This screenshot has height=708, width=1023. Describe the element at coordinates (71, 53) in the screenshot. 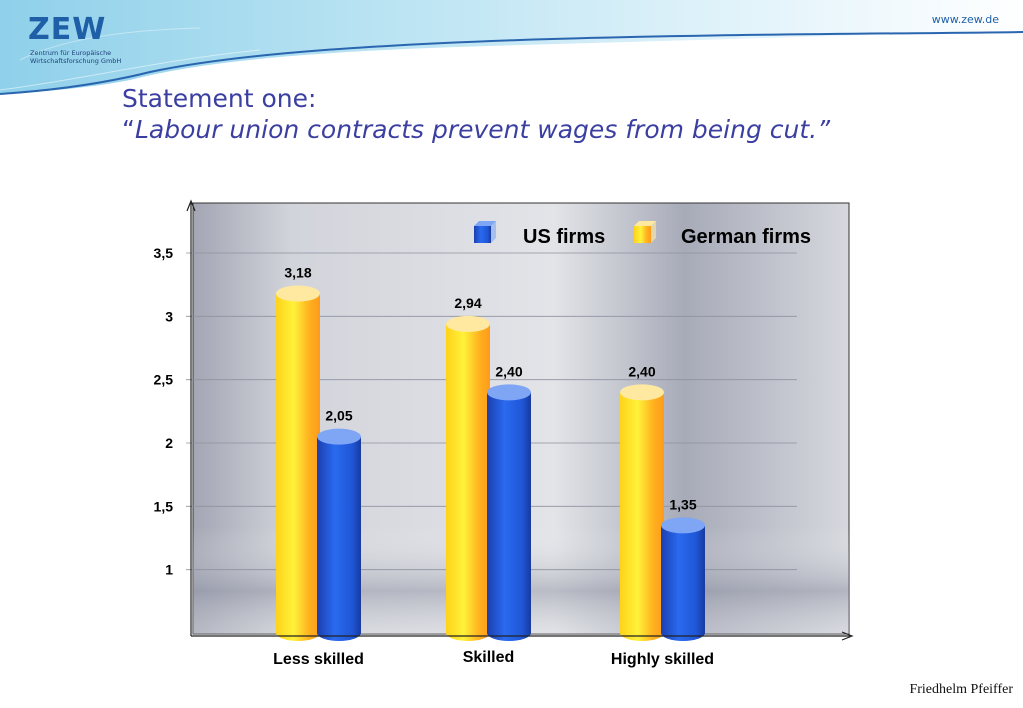

I see `logo-subtitle-line1: Zentrum für Europäische` at that location.